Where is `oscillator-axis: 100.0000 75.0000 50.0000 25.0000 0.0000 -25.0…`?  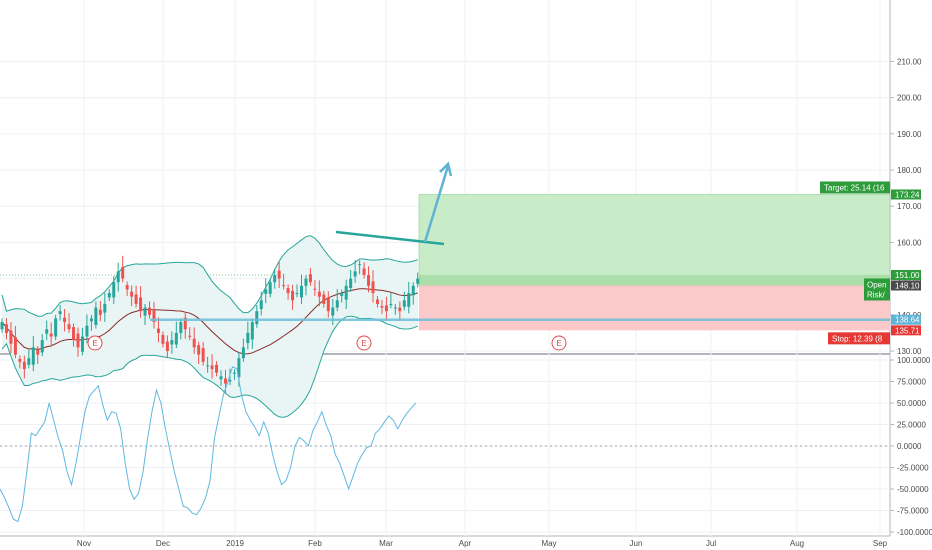 oscillator-axis: 100.0000 75.0000 50.0000 25.0000 0.0000 -25.0… is located at coordinates (911, 446).